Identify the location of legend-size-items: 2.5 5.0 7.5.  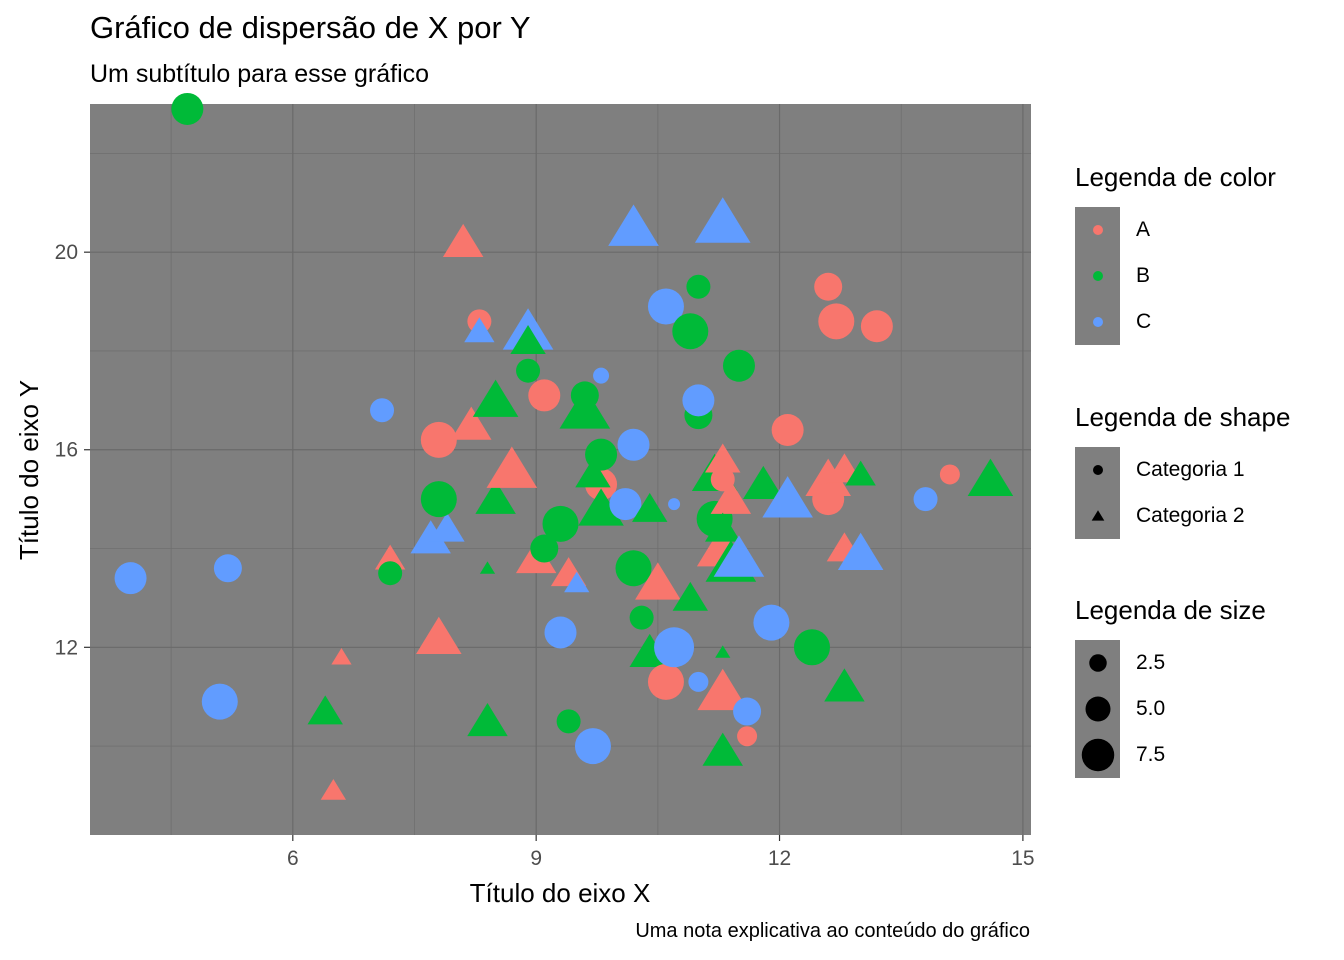
(1170, 709).